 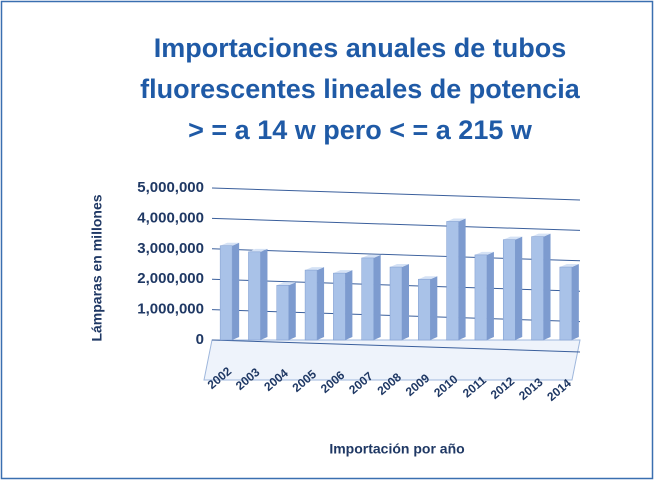 What do you see at coordinates (170, 217) in the screenshot?
I see `y-tick-label: 4,000,000` at bounding box center [170, 217].